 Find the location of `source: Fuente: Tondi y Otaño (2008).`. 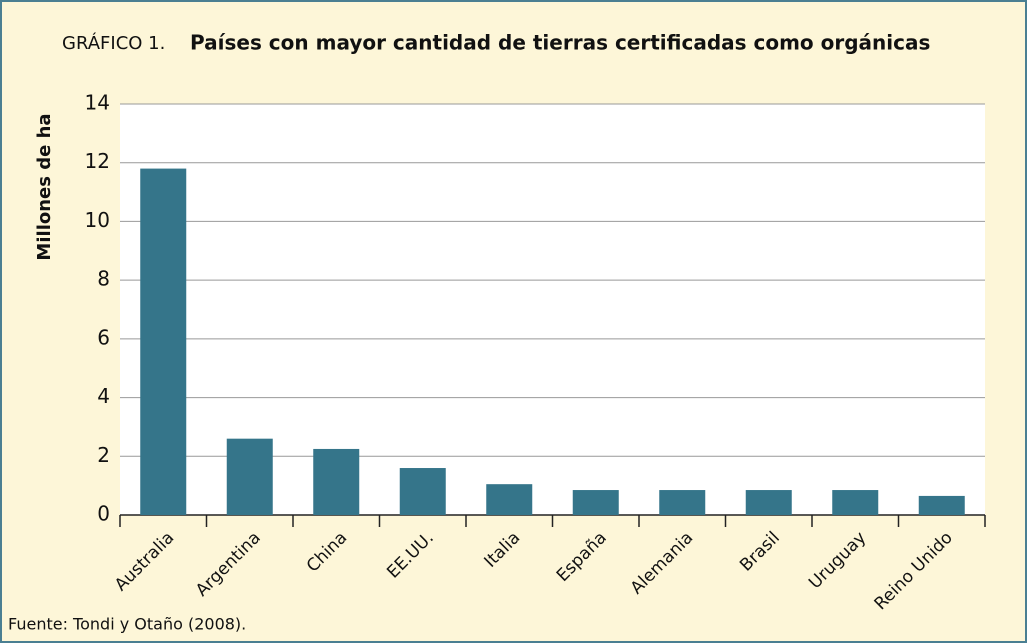

source: Fuente: Tondi y Otaño (2008). is located at coordinates (127, 624).